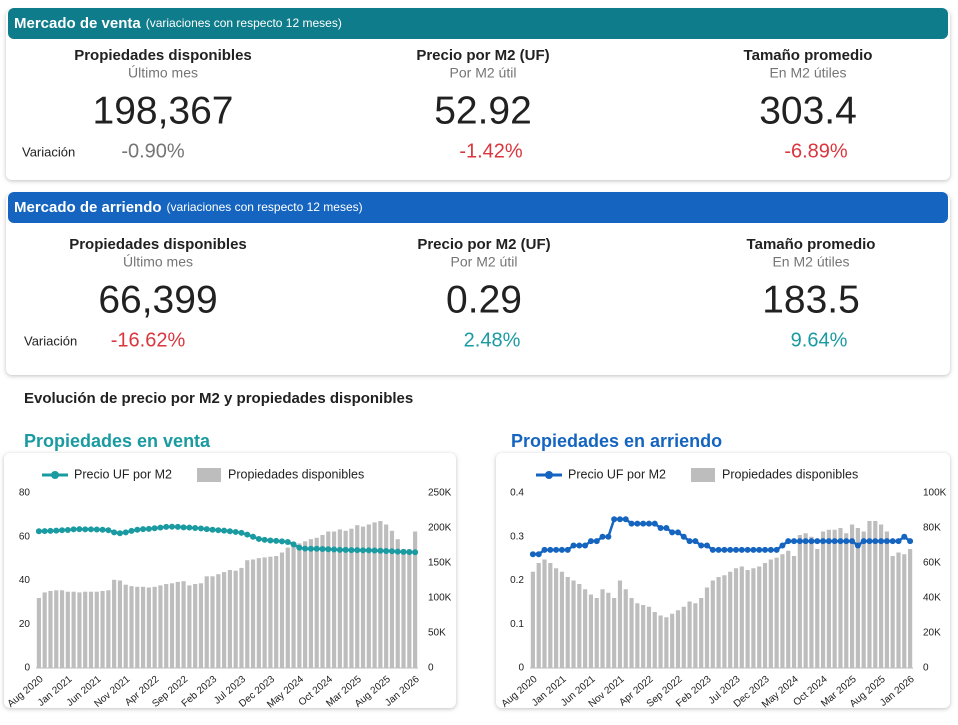 This screenshot has height=725, width=958. Describe the element at coordinates (932, 528) in the screenshot. I see `y2-tick-label: 80K` at that location.